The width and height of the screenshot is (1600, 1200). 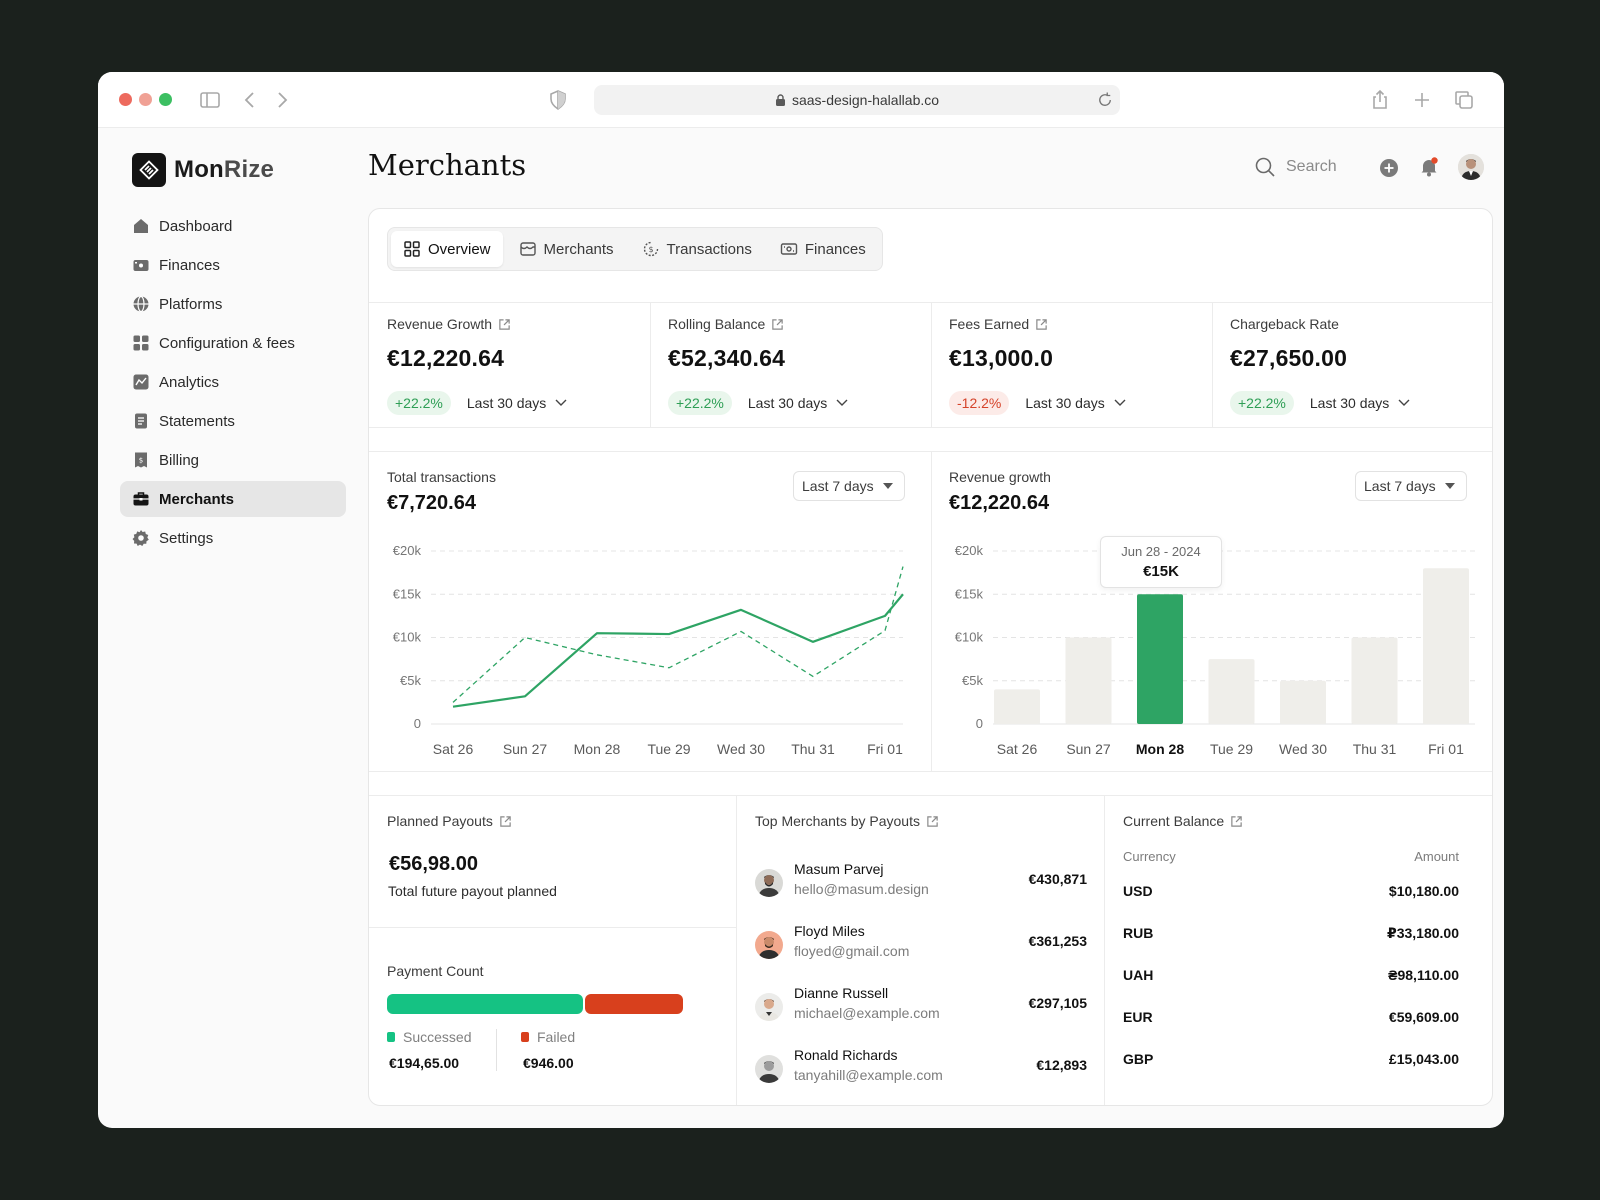 What do you see at coordinates (597, 749) in the screenshot?
I see `x-tick-label: Mon 28` at bounding box center [597, 749].